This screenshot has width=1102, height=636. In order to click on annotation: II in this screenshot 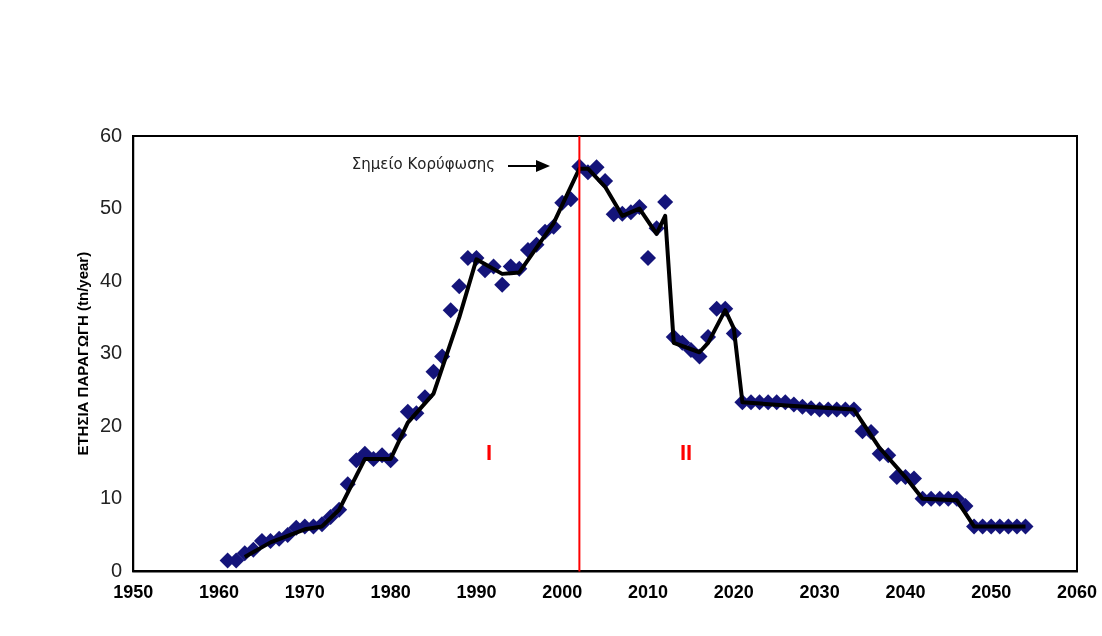, I will do `click(686, 453)`.